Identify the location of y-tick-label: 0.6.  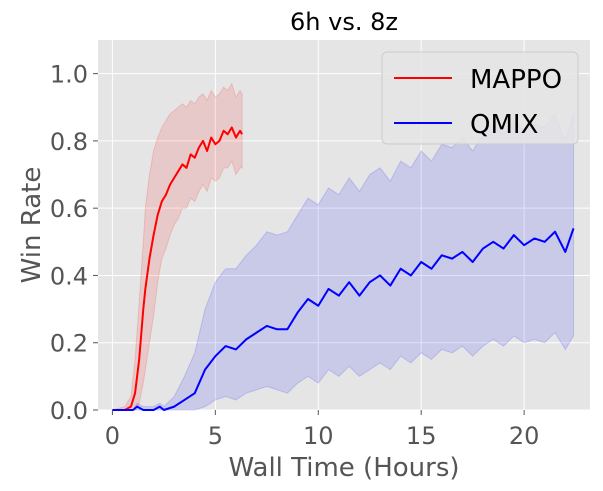
(69, 209).